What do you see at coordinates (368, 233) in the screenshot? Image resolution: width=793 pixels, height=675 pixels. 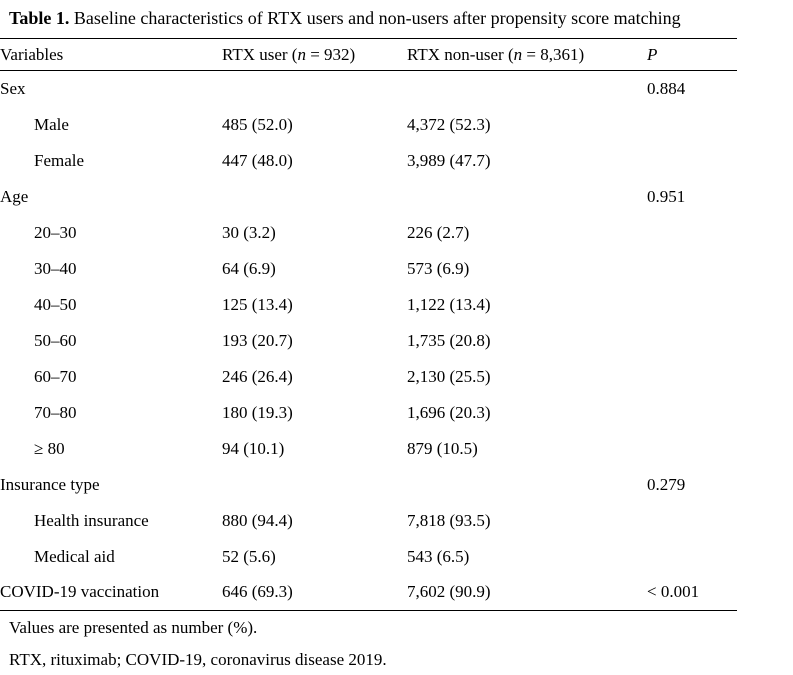 I see `table-row-age-20-30: 20–30 30 (3.2) 226 (2.7)` at bounding box center [368, 233].